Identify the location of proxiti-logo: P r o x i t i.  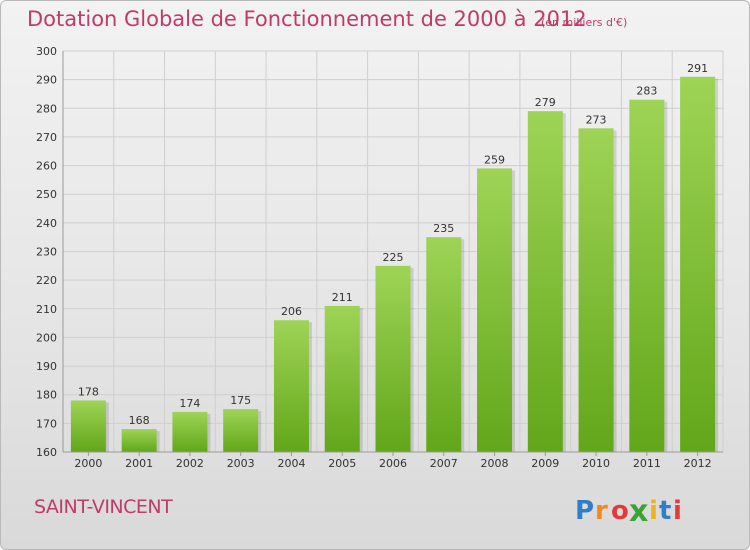
(636, 509).